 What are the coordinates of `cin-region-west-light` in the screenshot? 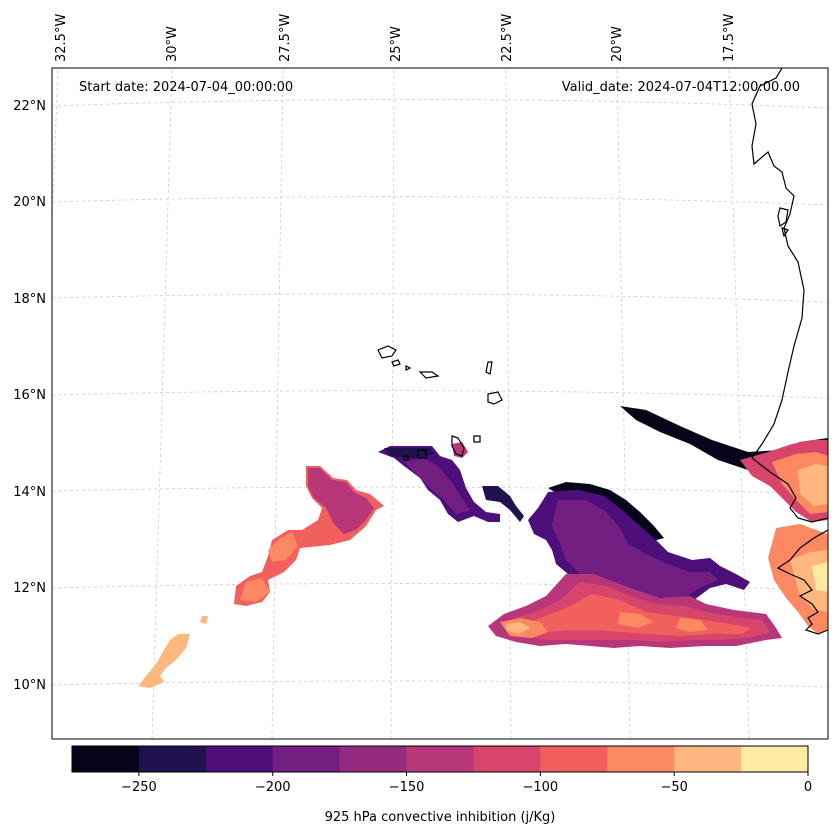 It's located at (283, 547).